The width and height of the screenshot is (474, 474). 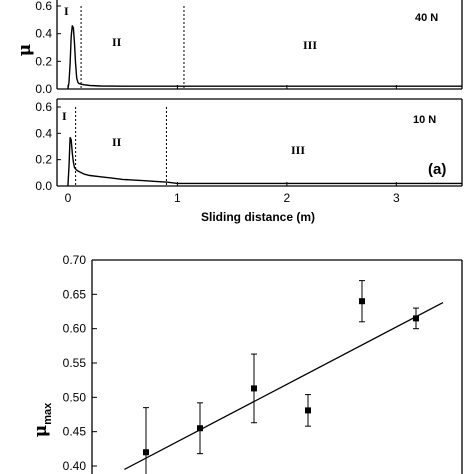 I want to click on bottom-y-label-mu: μ, so click(x=41, y=431).